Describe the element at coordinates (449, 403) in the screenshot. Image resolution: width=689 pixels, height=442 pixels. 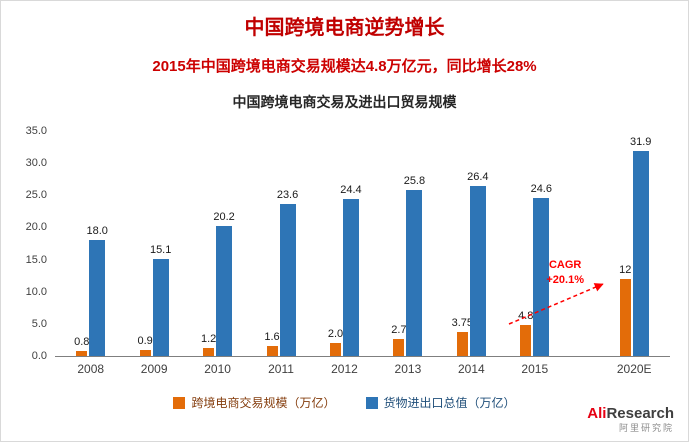
I see `legend-label: 货物进出口总值（万亿）` at that location.